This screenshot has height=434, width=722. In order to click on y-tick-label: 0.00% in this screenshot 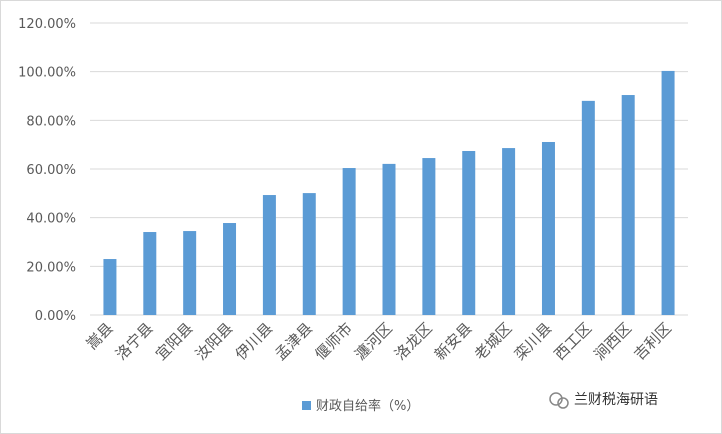, I will do `click(55, 316)`.